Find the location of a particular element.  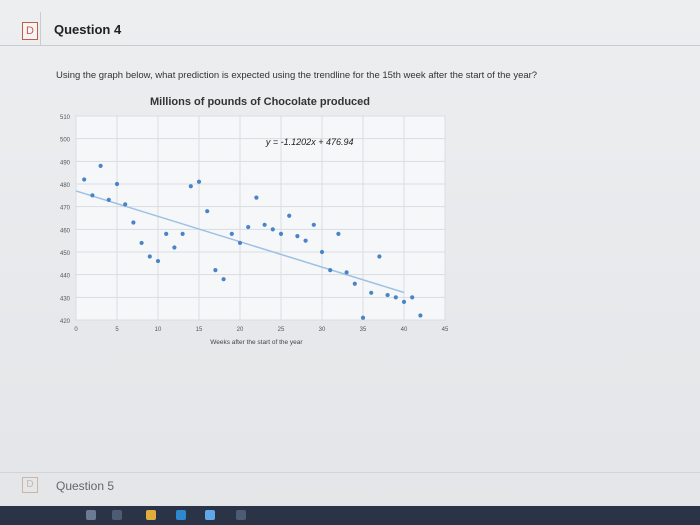

browser-icon is located at coordinates (181, 515).